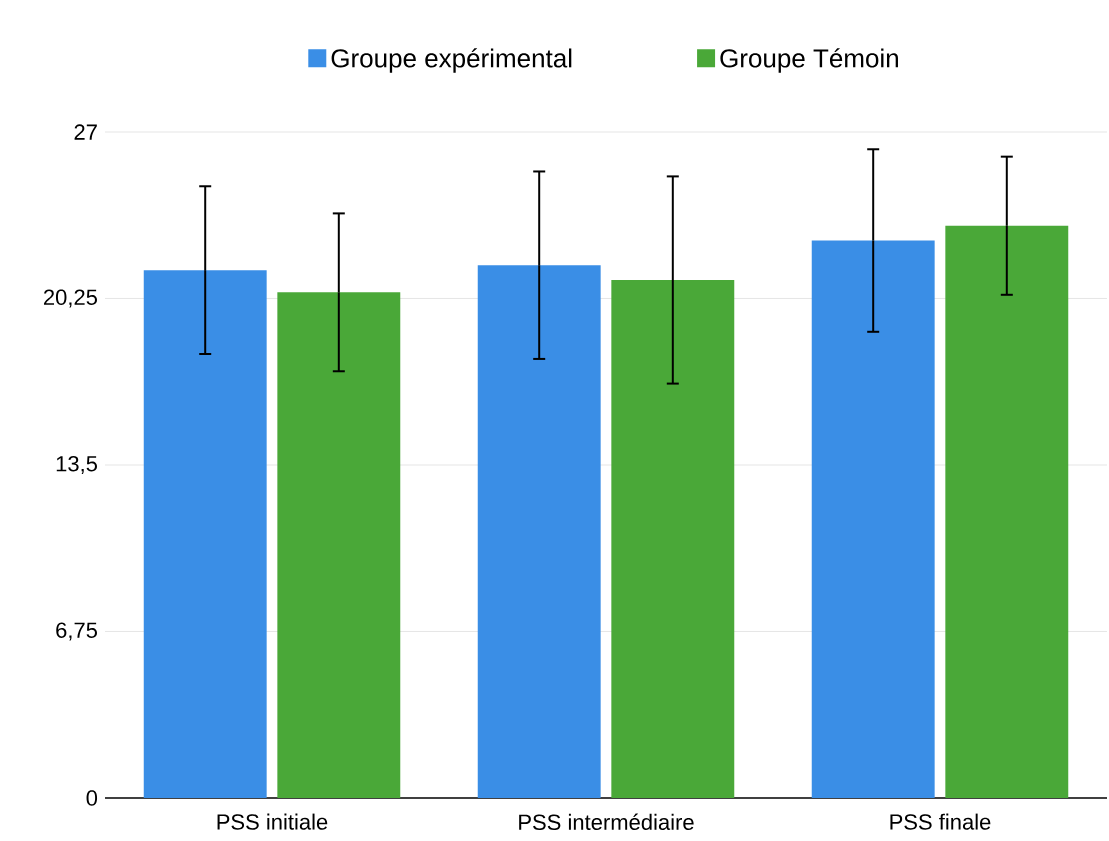  I want to click on y-tick-label: 6,75, so click(76, 631).